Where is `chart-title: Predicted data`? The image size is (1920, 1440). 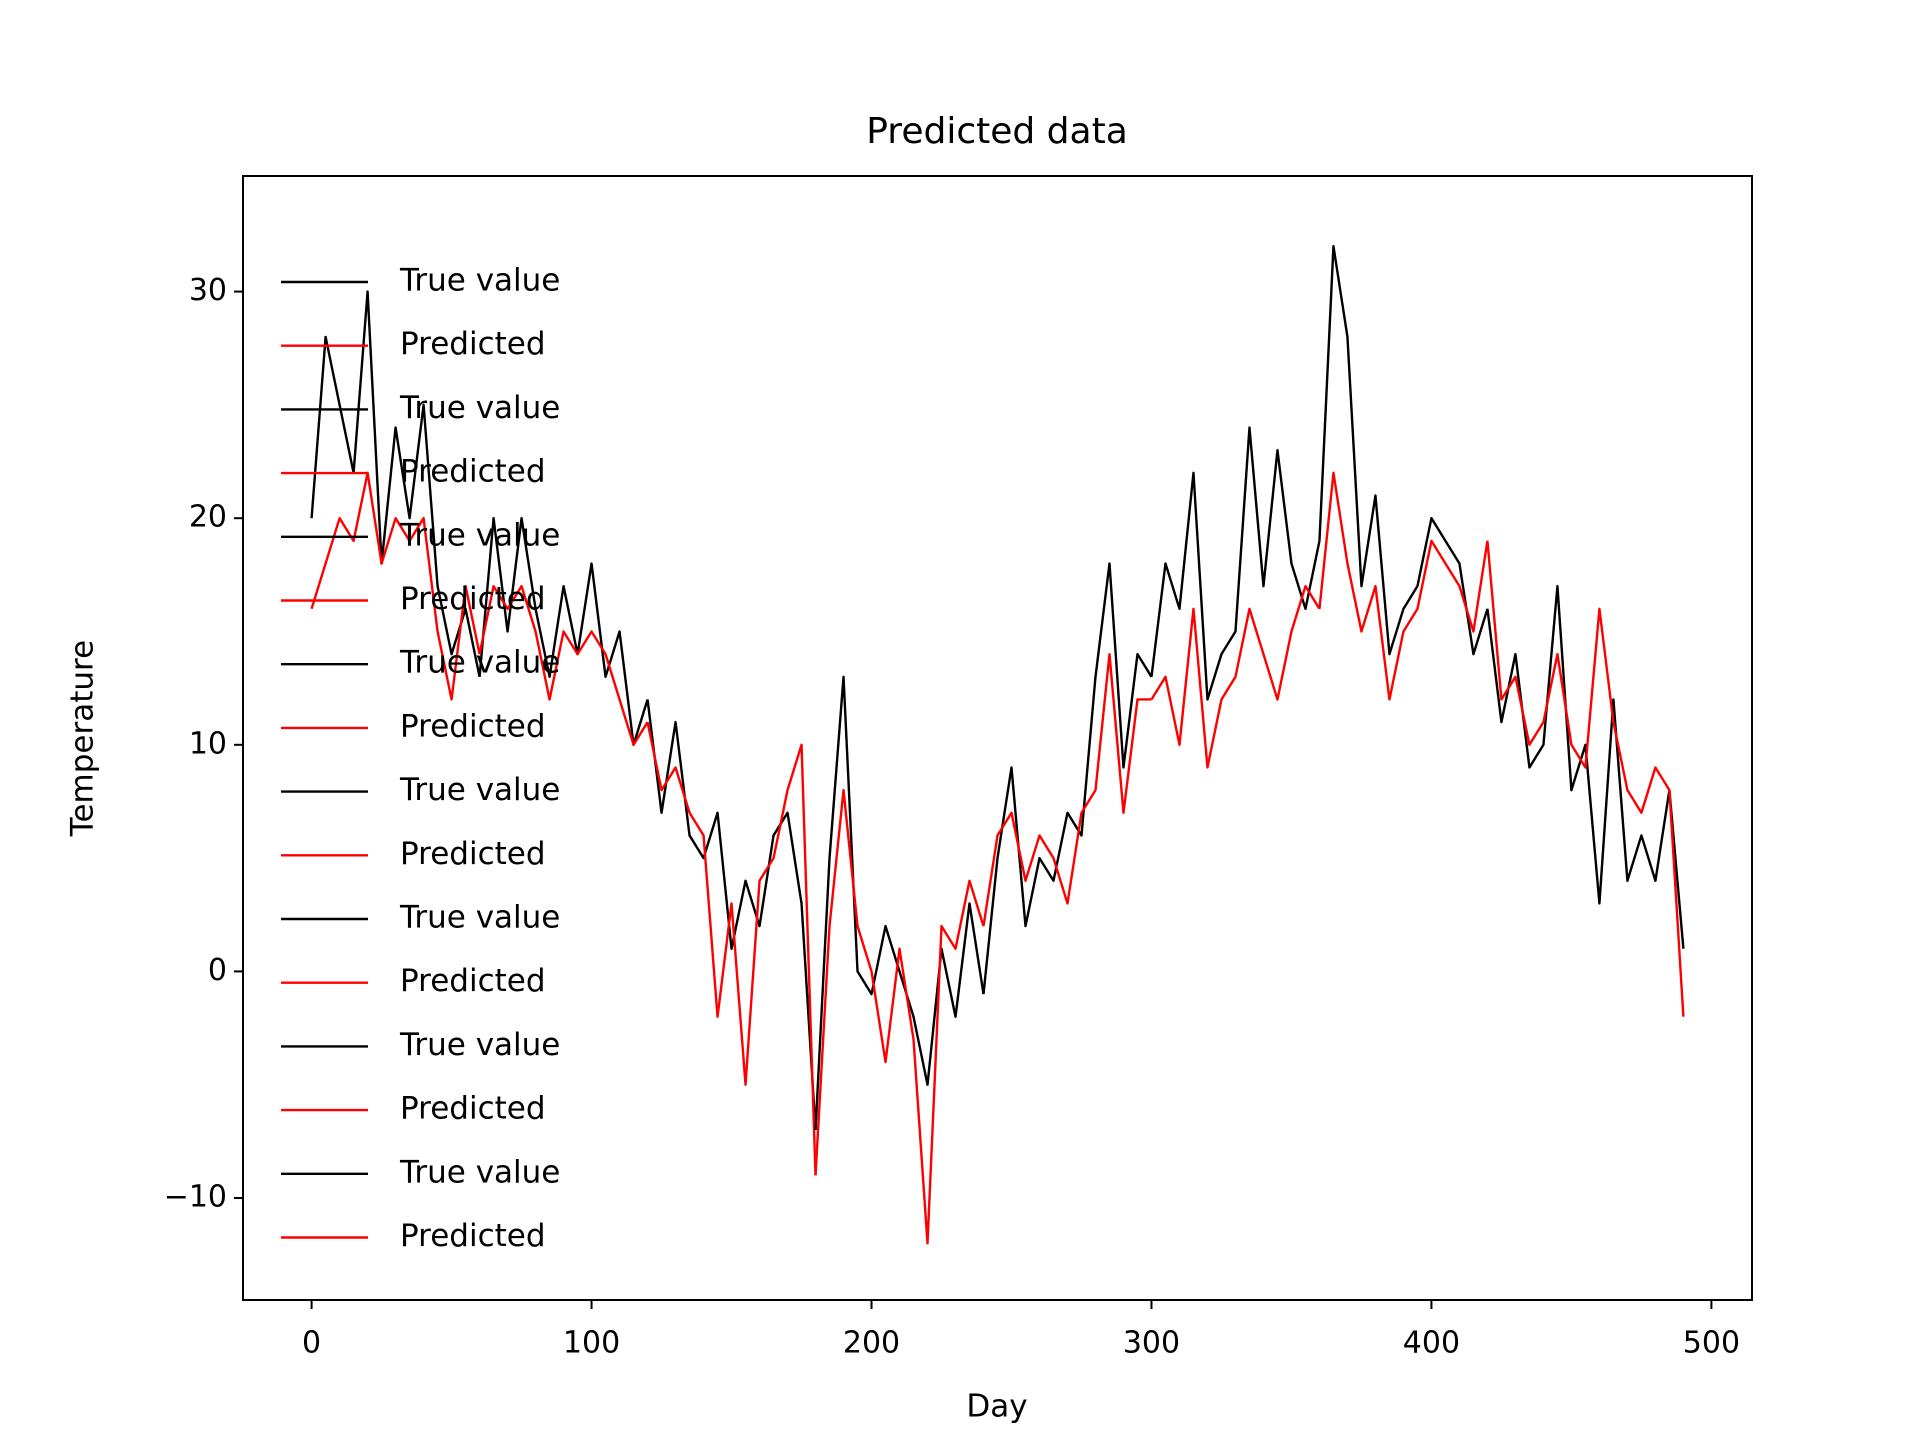 chart-title: Predicted data is located at coordinates (997, 131).